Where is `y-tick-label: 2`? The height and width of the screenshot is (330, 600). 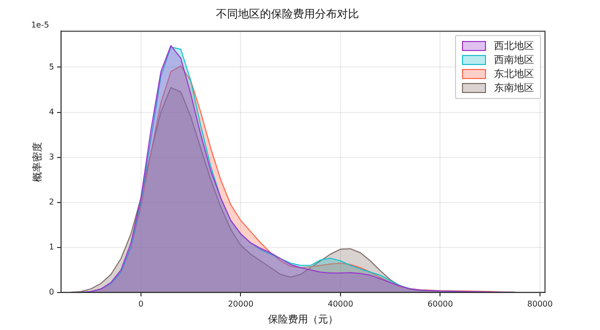
y-tick-label: 2 is located at coordinates (51, 201).